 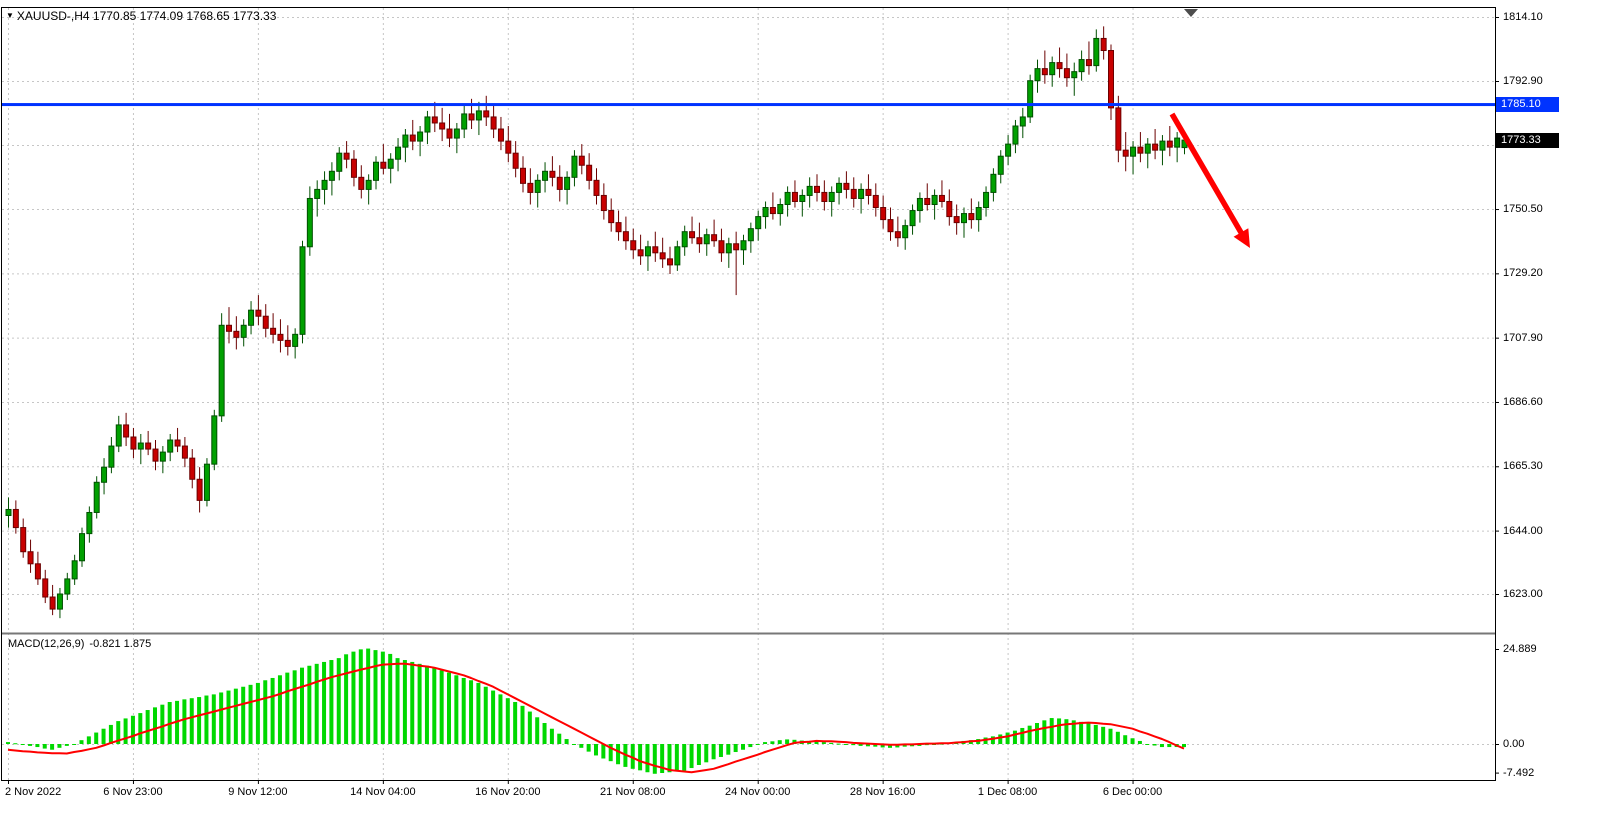 What do you see at coordinates (1519, 772) in the screenshot?
I see `macd-axis-label: -7.492` at bounding box center [1519, 772].